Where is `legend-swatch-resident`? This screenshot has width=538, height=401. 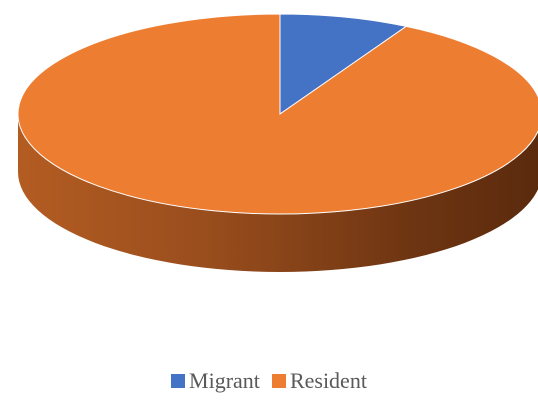 legend-swatch-resident is located at coordinates (278, 381).